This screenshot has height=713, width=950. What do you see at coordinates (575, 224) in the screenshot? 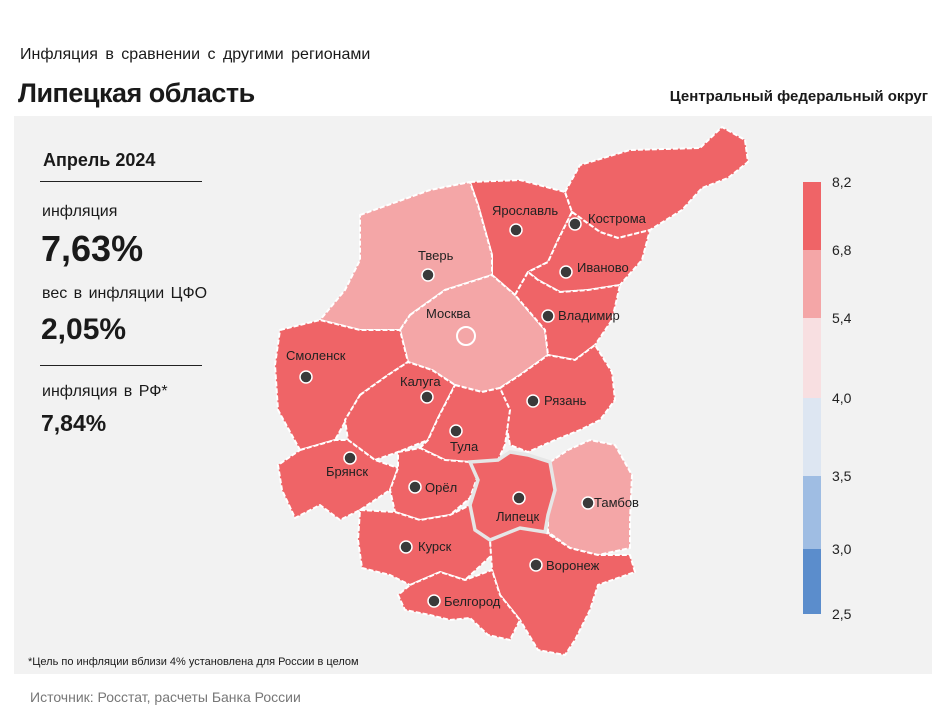
I see `city-dot-kostroma` at bounding box center [575, 224].